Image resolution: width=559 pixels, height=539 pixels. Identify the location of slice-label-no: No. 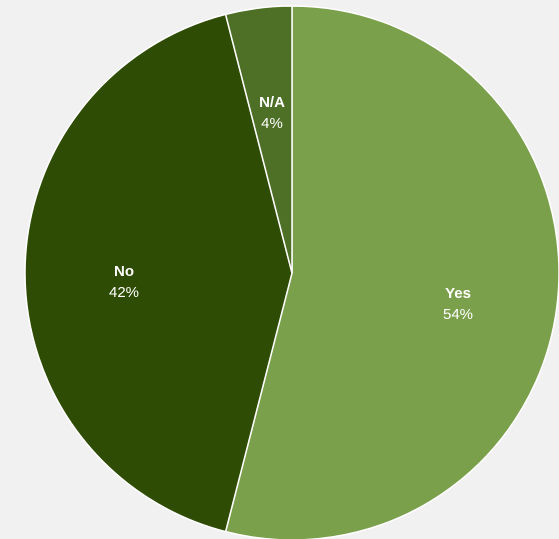
(124, 271).